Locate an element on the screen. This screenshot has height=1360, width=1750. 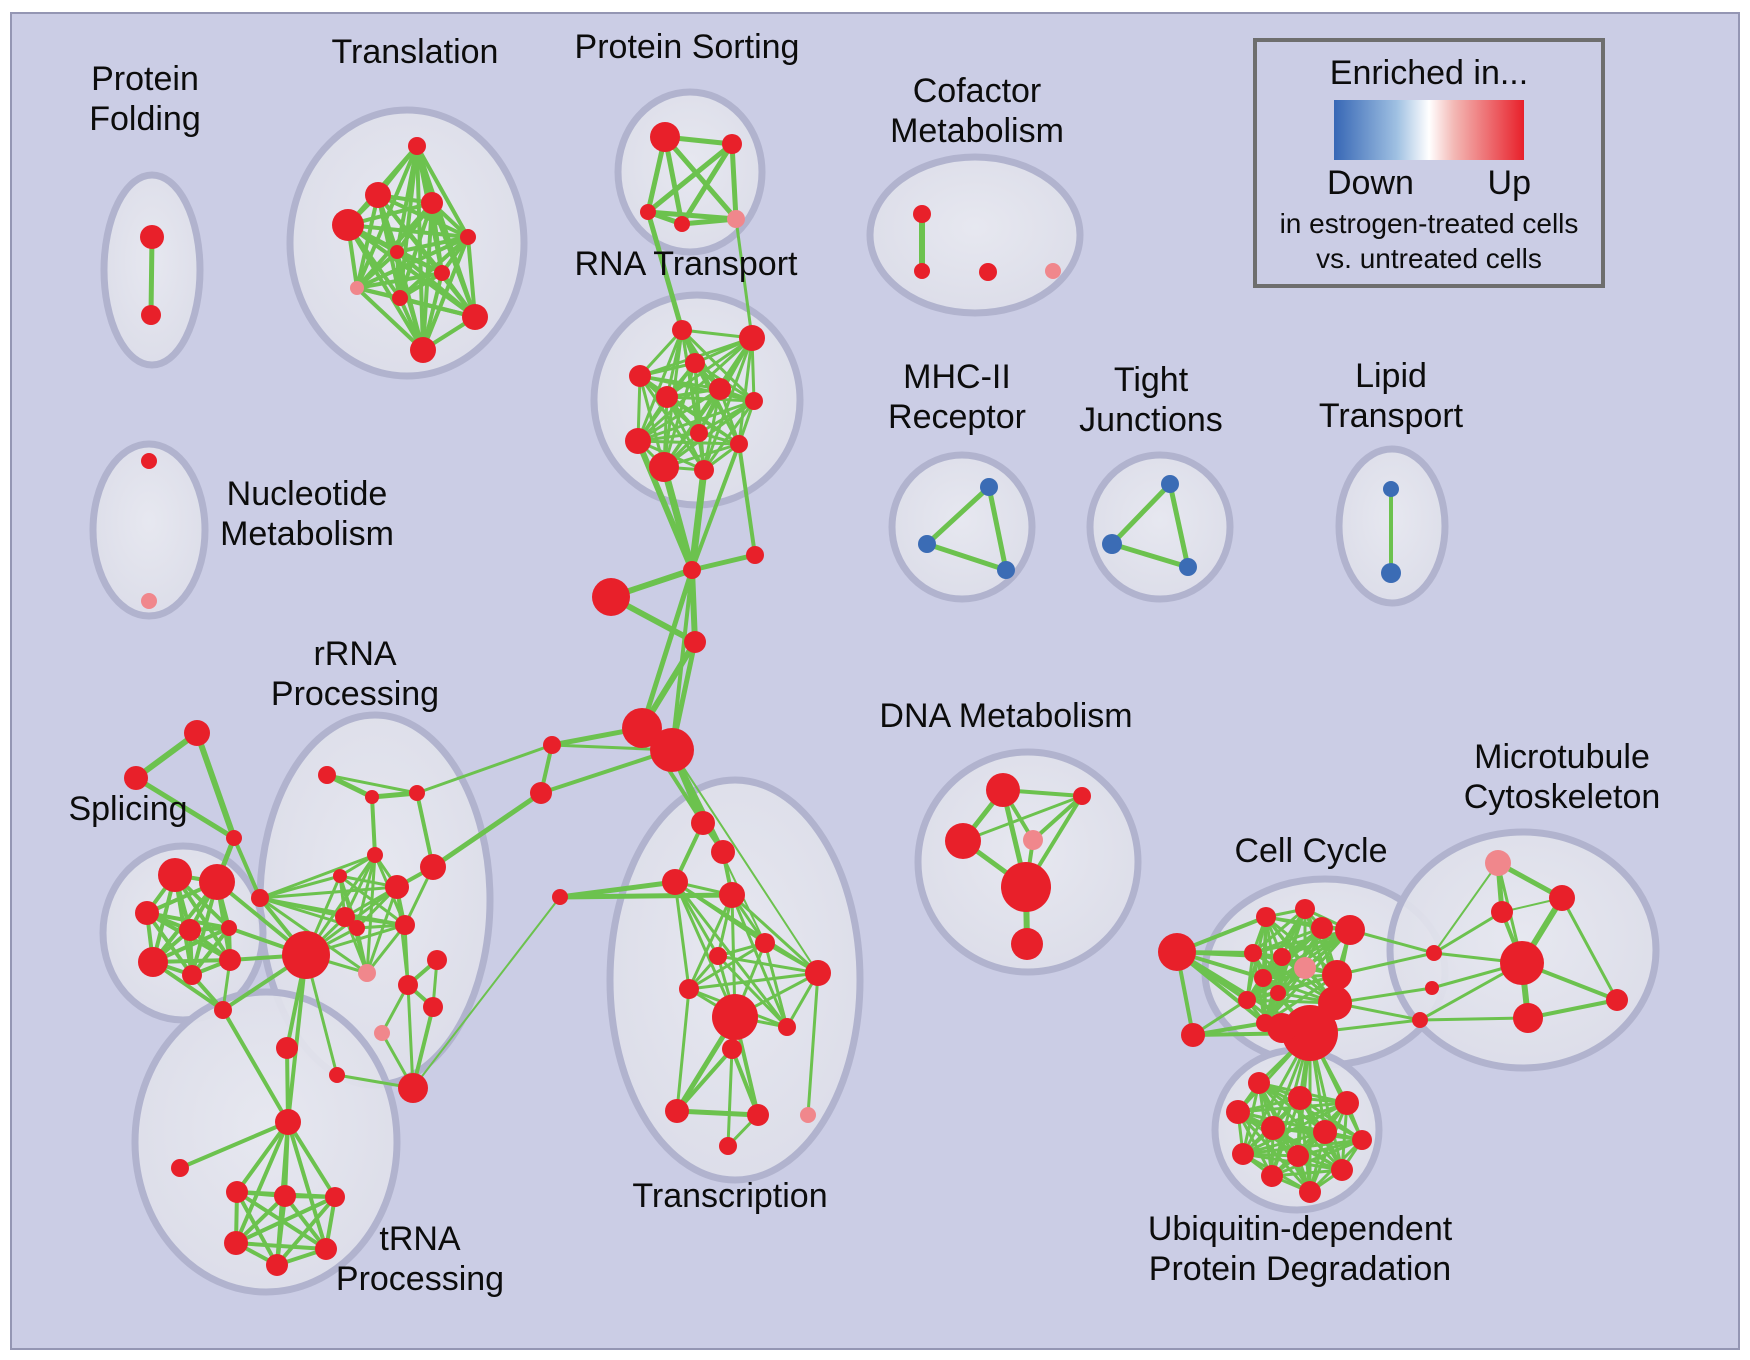
gene-set-node-tn8 is located at coordinates (326, 1249).